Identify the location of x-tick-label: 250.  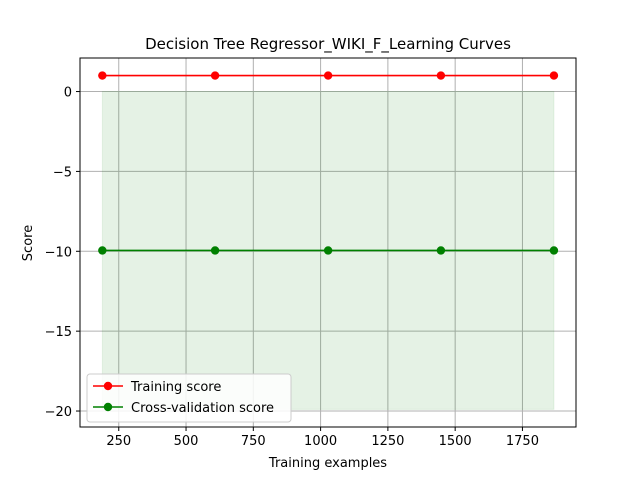
(118, 441).